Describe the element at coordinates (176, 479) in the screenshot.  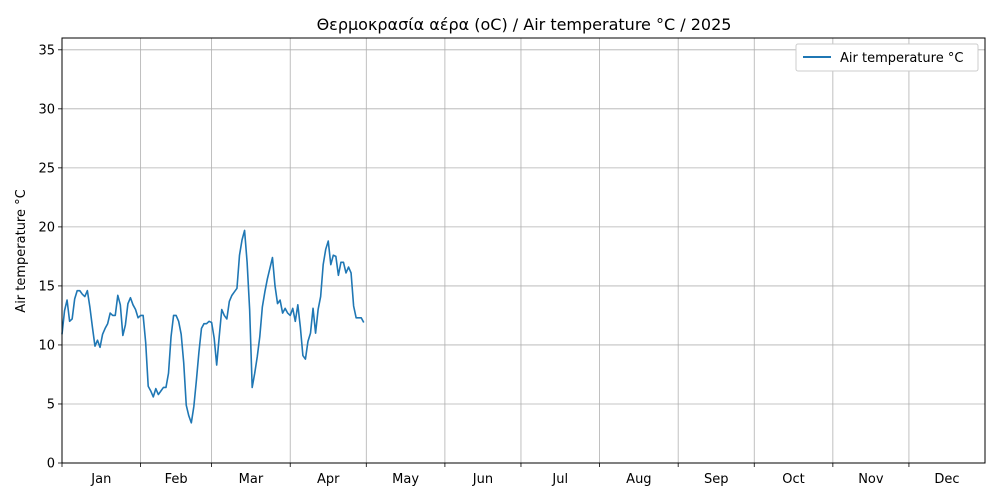
I see `x-month-label: Feb` at that location.